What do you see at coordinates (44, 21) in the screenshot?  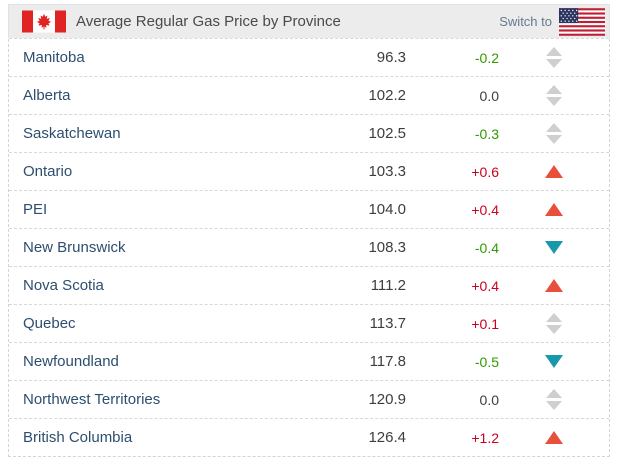 I see `canada-flag-icon` at bounding box center [44, 21].